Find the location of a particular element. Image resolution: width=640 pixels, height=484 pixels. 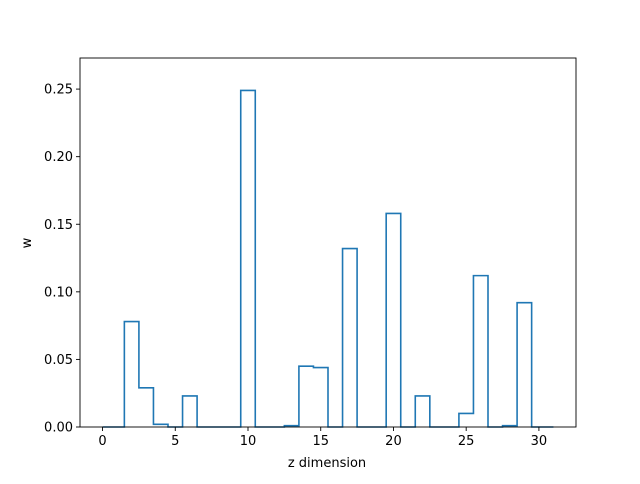

y-tick-label: 0.25 is located at coordinates (58, 90).